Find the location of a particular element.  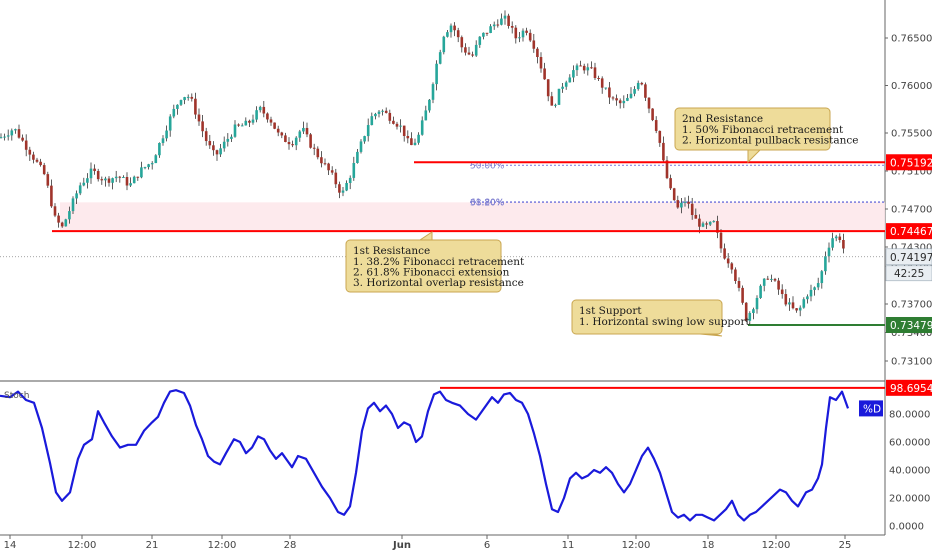

y-tick-label: 0.75500 is located at coordinates (911, 134).